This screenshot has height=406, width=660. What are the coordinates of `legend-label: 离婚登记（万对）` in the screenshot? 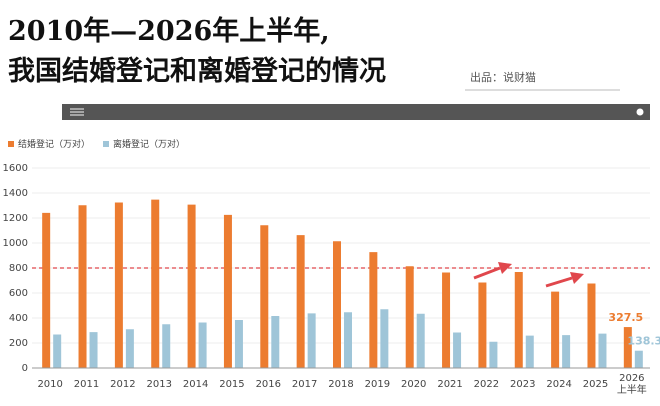 It's located at (149, 144).